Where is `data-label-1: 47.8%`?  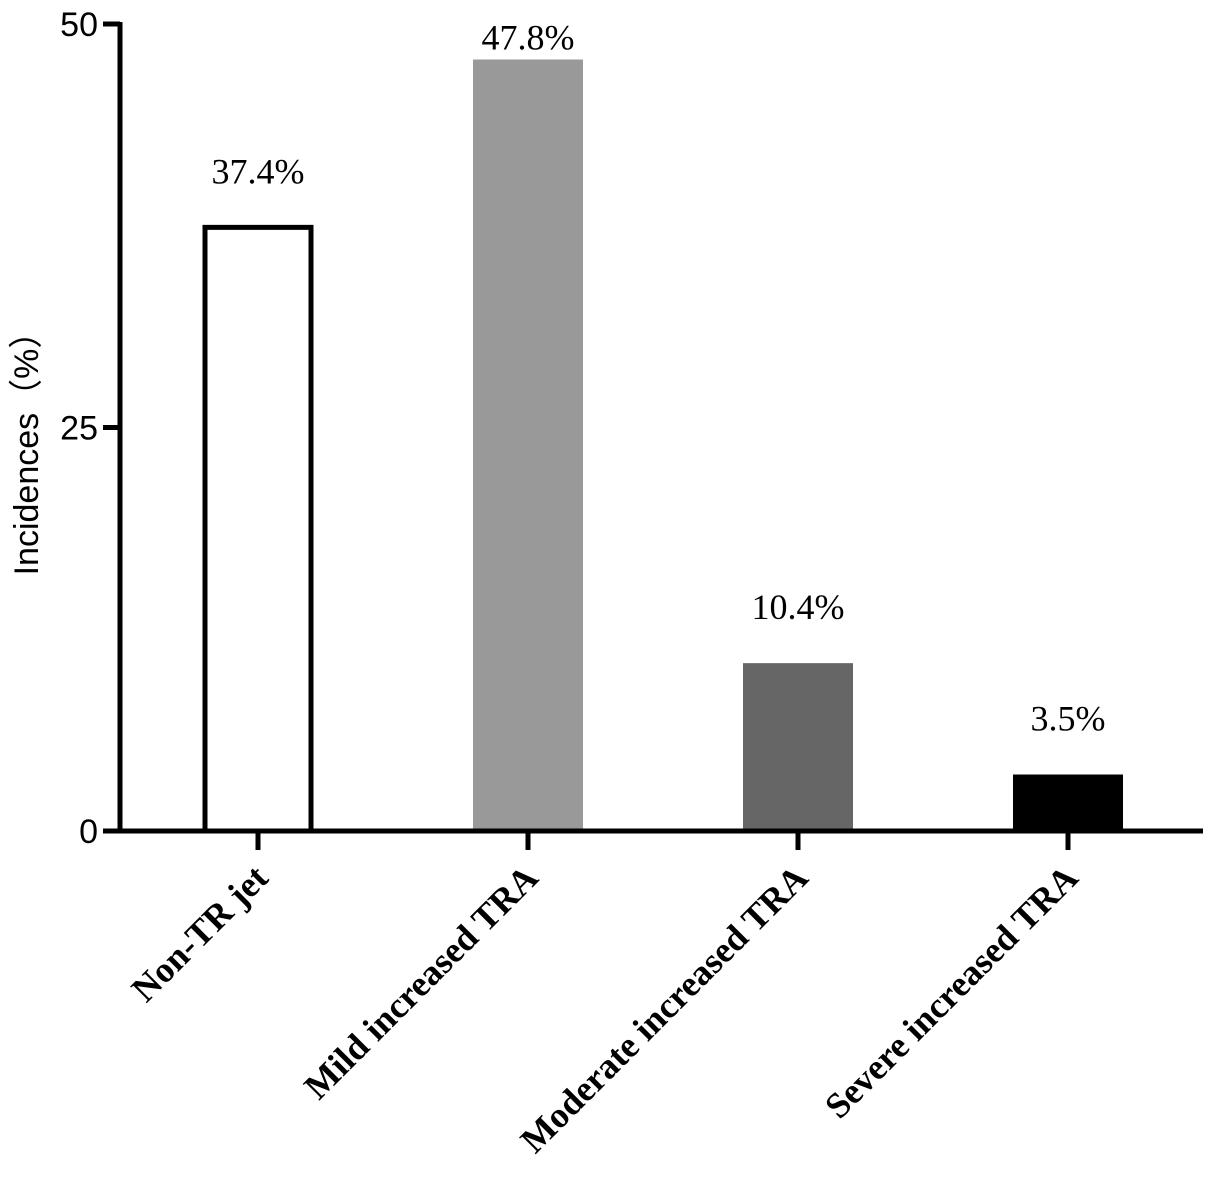
data-label-1: 47.8% is located at coordinates (528, 38).